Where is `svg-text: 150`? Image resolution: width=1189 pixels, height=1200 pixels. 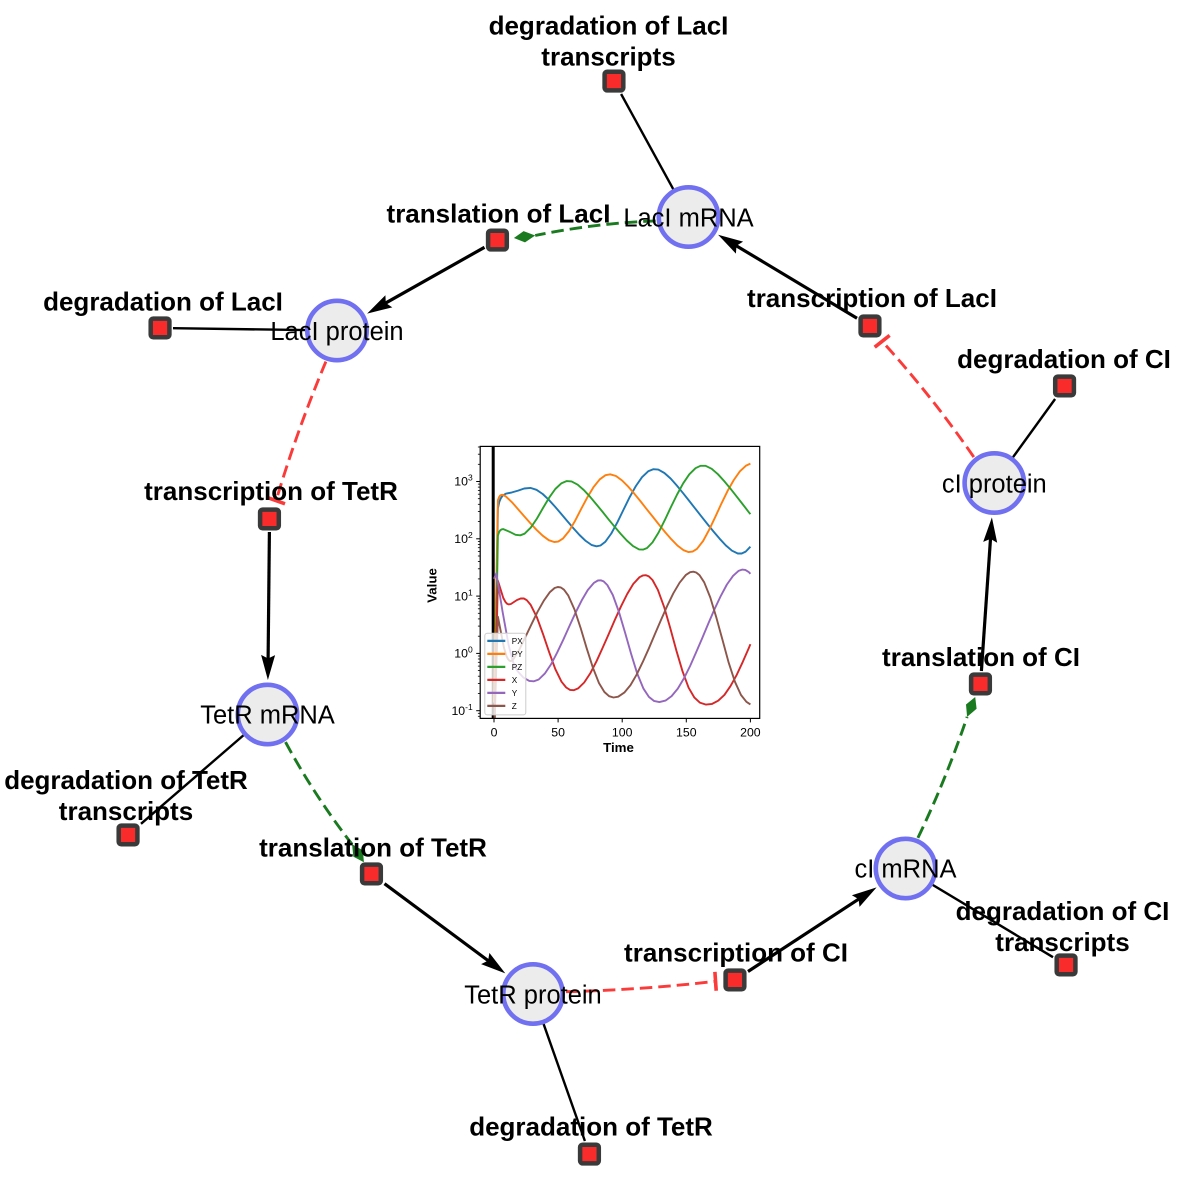 svg-text: 150 is located at coordinates (686, 733).